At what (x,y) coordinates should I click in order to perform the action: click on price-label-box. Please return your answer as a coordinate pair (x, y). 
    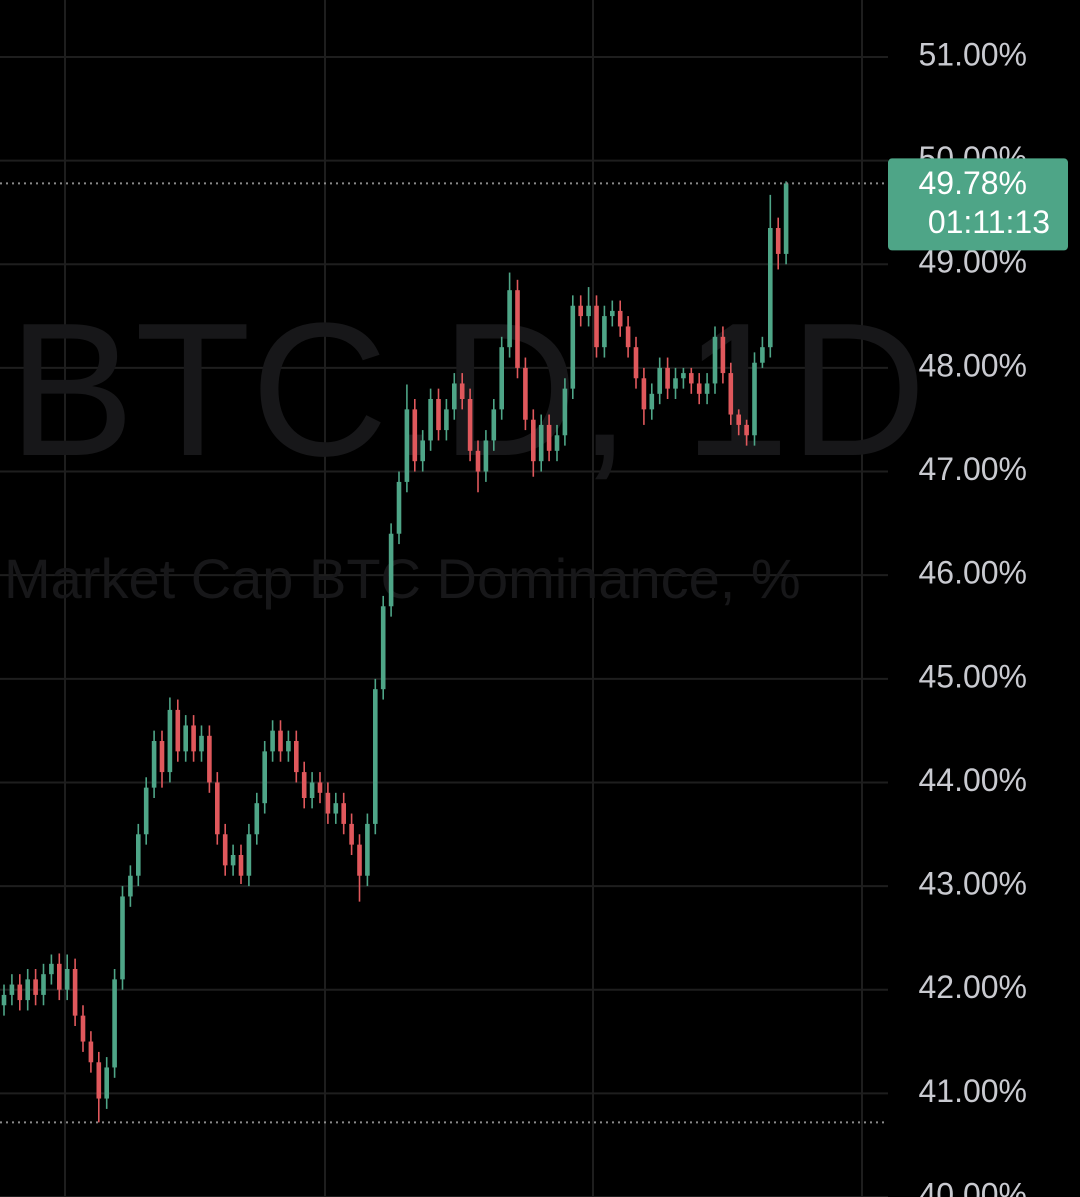
    Looking at the image, I should click on (978, 204).